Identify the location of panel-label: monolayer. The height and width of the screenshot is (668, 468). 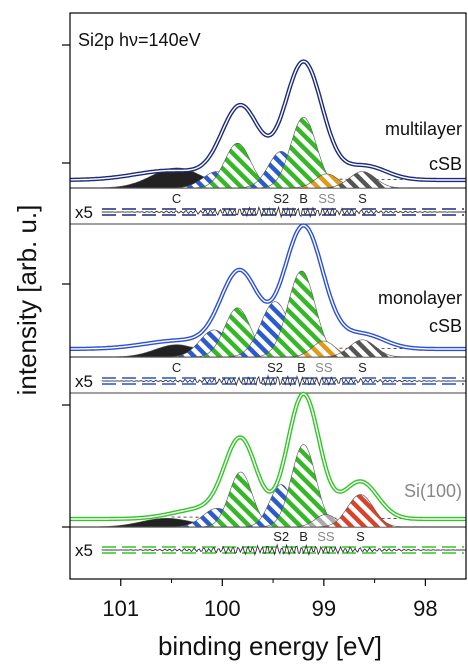
(420, 298).